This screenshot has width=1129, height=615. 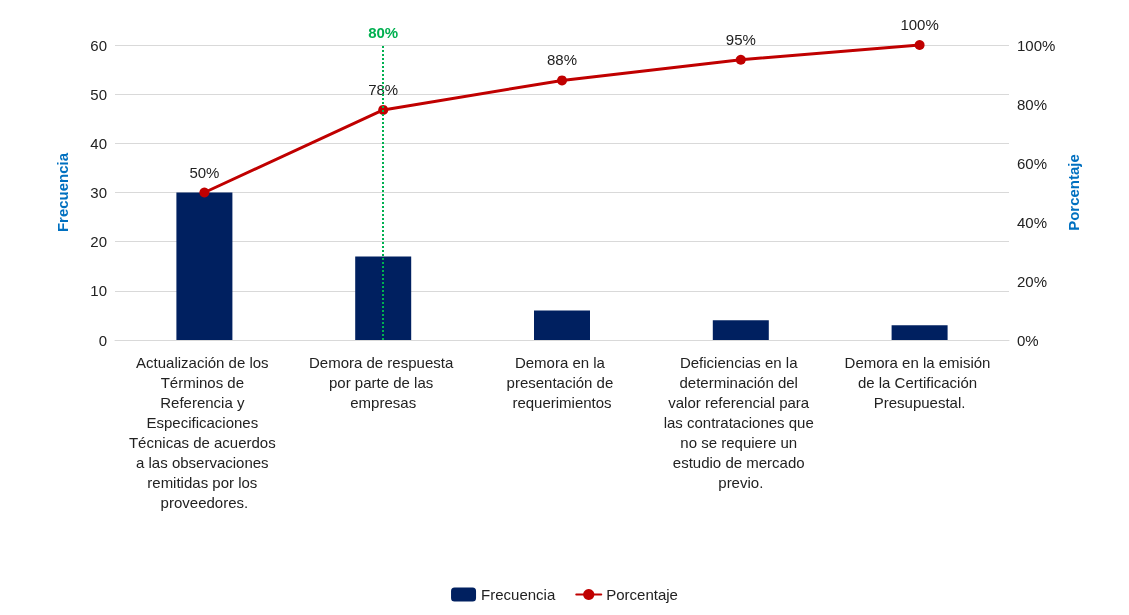 I want to click on data-label: 50%, so click(x=204, y=172).